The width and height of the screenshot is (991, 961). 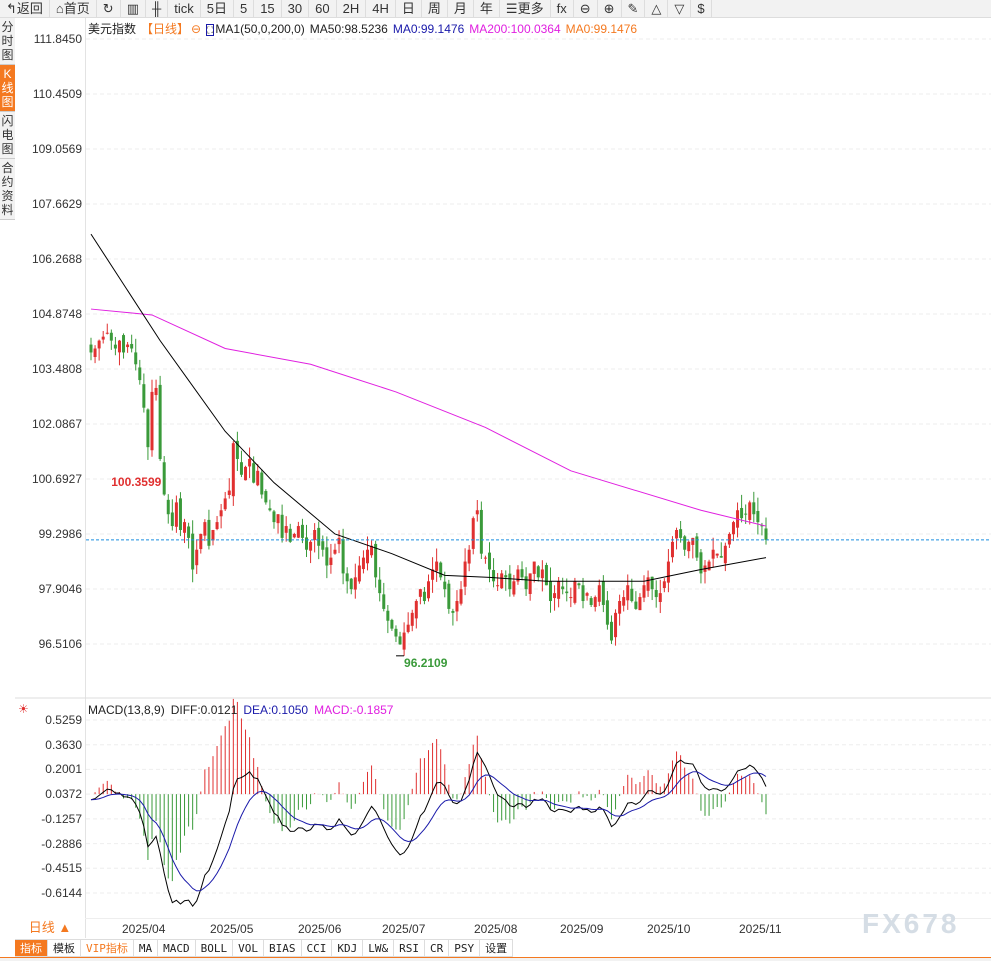 I want to click on toolbar-button-60: 60, so click(x=323, y=9).